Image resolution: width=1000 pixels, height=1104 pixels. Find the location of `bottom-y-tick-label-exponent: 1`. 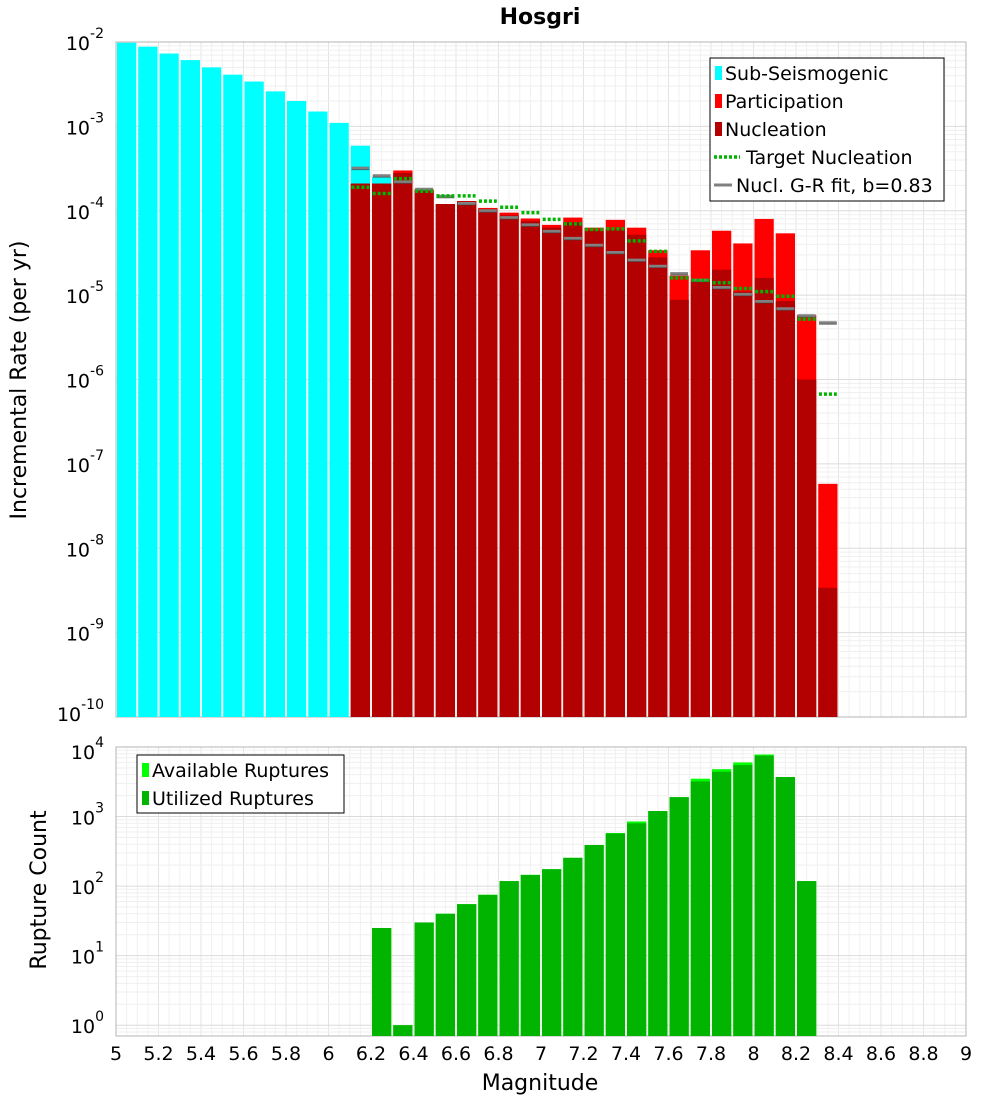

bottom-y-tick-label-exponent: 1 is located at coordinates (99, 948).